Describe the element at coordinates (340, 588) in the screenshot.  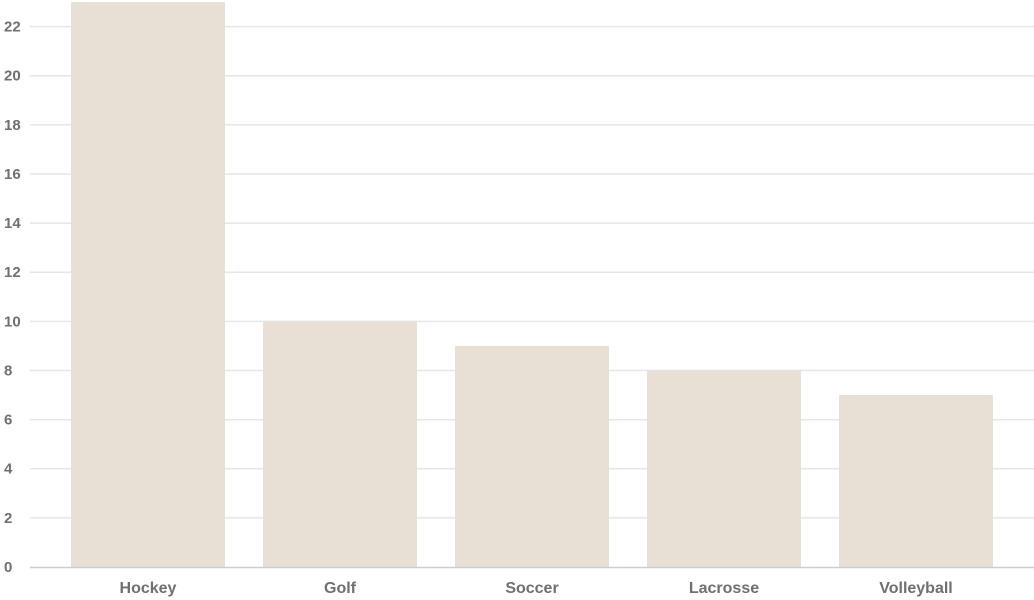
I see `x-tick-label: Golf` at that location.